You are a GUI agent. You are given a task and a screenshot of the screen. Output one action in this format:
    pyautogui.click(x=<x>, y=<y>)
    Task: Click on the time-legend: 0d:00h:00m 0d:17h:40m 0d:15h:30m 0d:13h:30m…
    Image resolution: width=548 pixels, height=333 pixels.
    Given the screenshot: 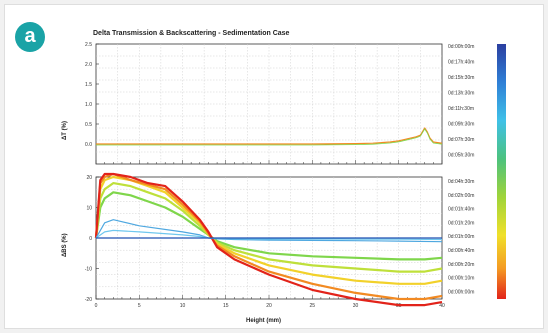 What is the action you would take?
    pyautogui.click(x=461, y=169)
    